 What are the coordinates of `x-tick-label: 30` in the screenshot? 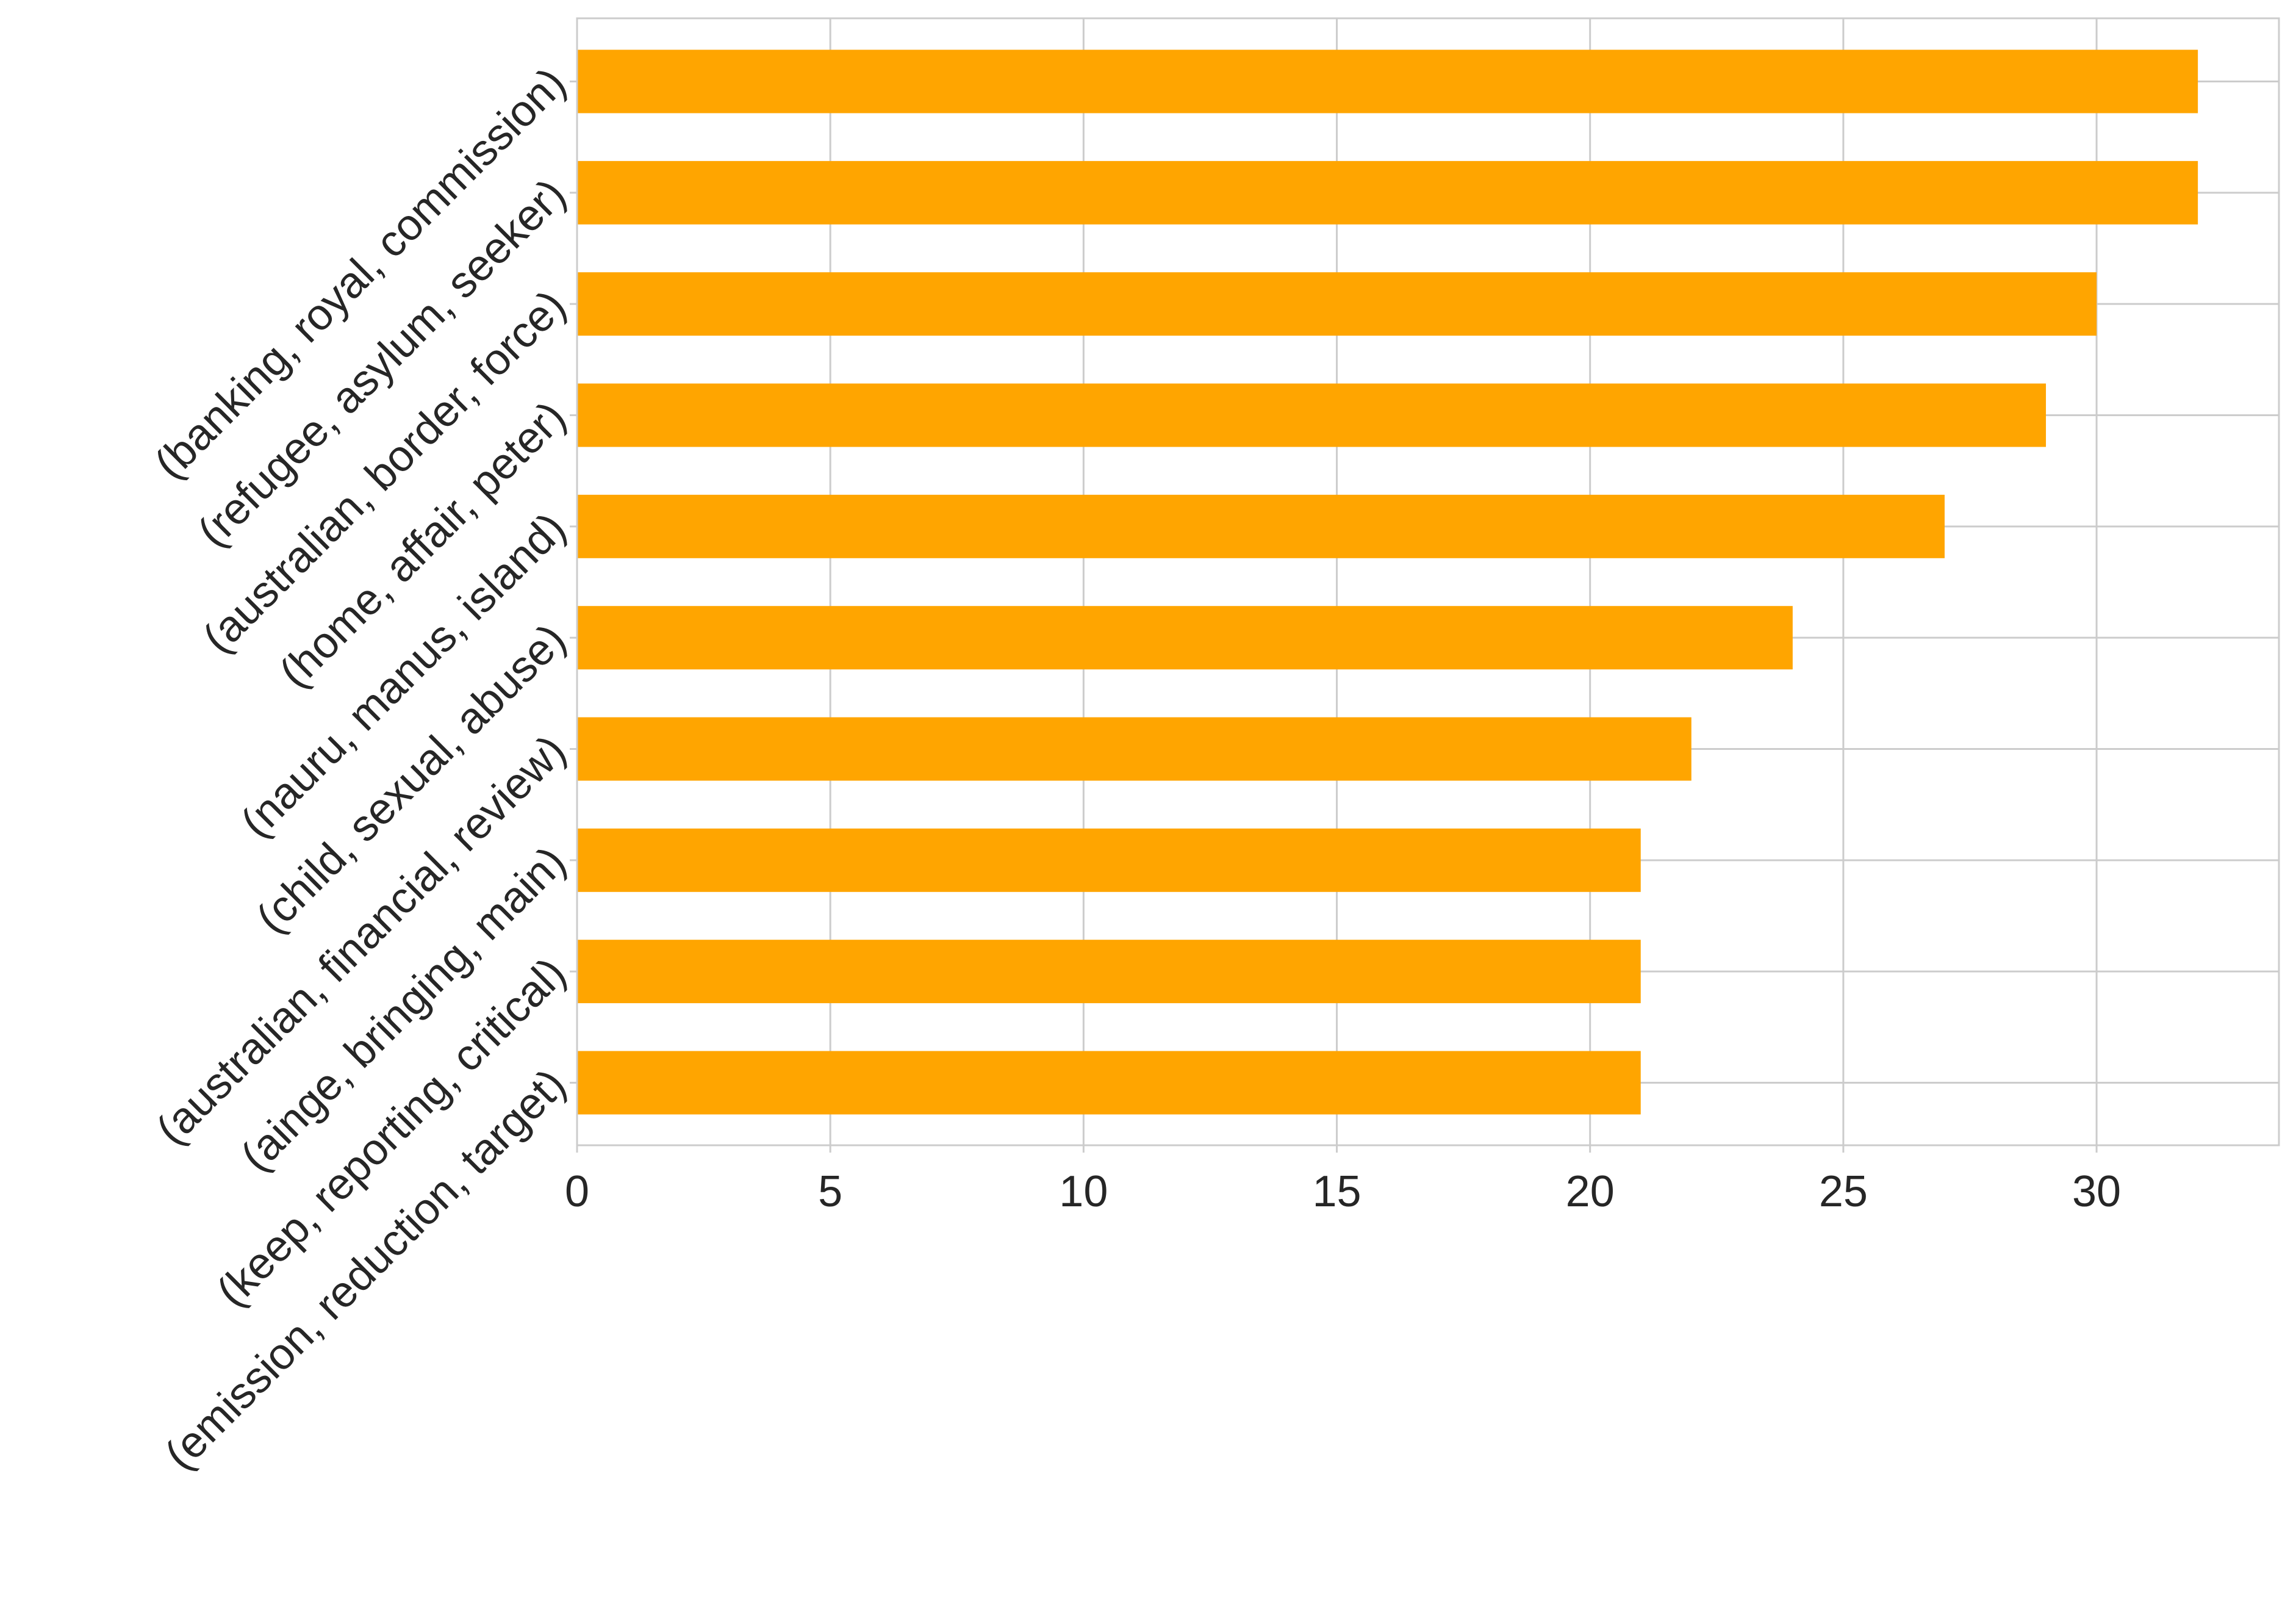 It's located at (2096, 1191).